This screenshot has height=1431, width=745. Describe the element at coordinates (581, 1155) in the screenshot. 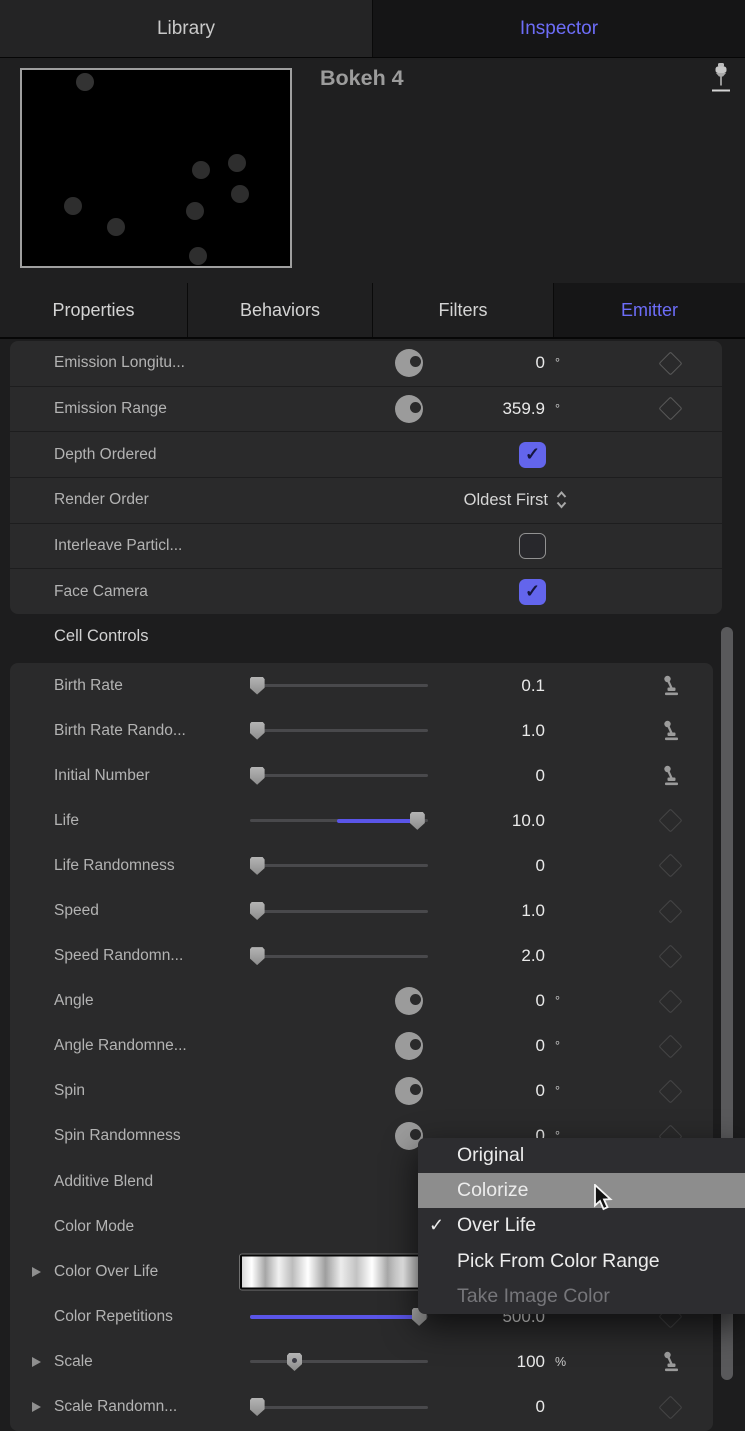

I see `menu-item-original: Original` at that location.